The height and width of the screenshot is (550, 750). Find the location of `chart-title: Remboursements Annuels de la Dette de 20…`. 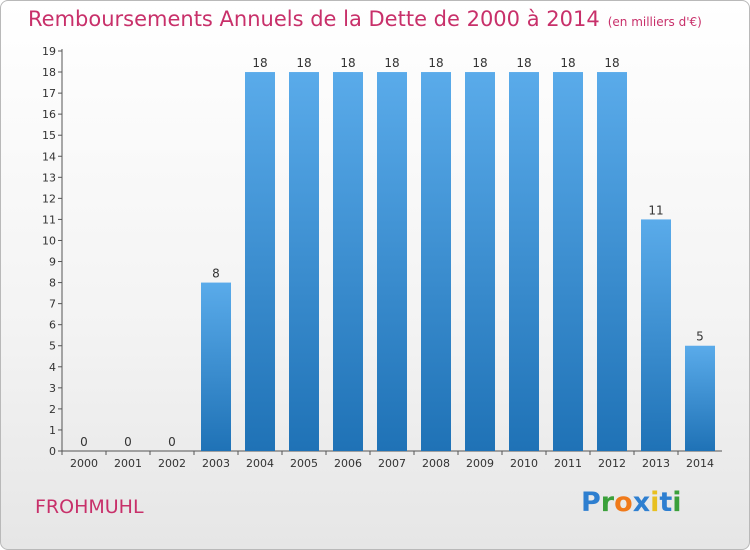

chart-title: Remboursements Annuels de la Dette de 20… is located at coordinates (365, 19).